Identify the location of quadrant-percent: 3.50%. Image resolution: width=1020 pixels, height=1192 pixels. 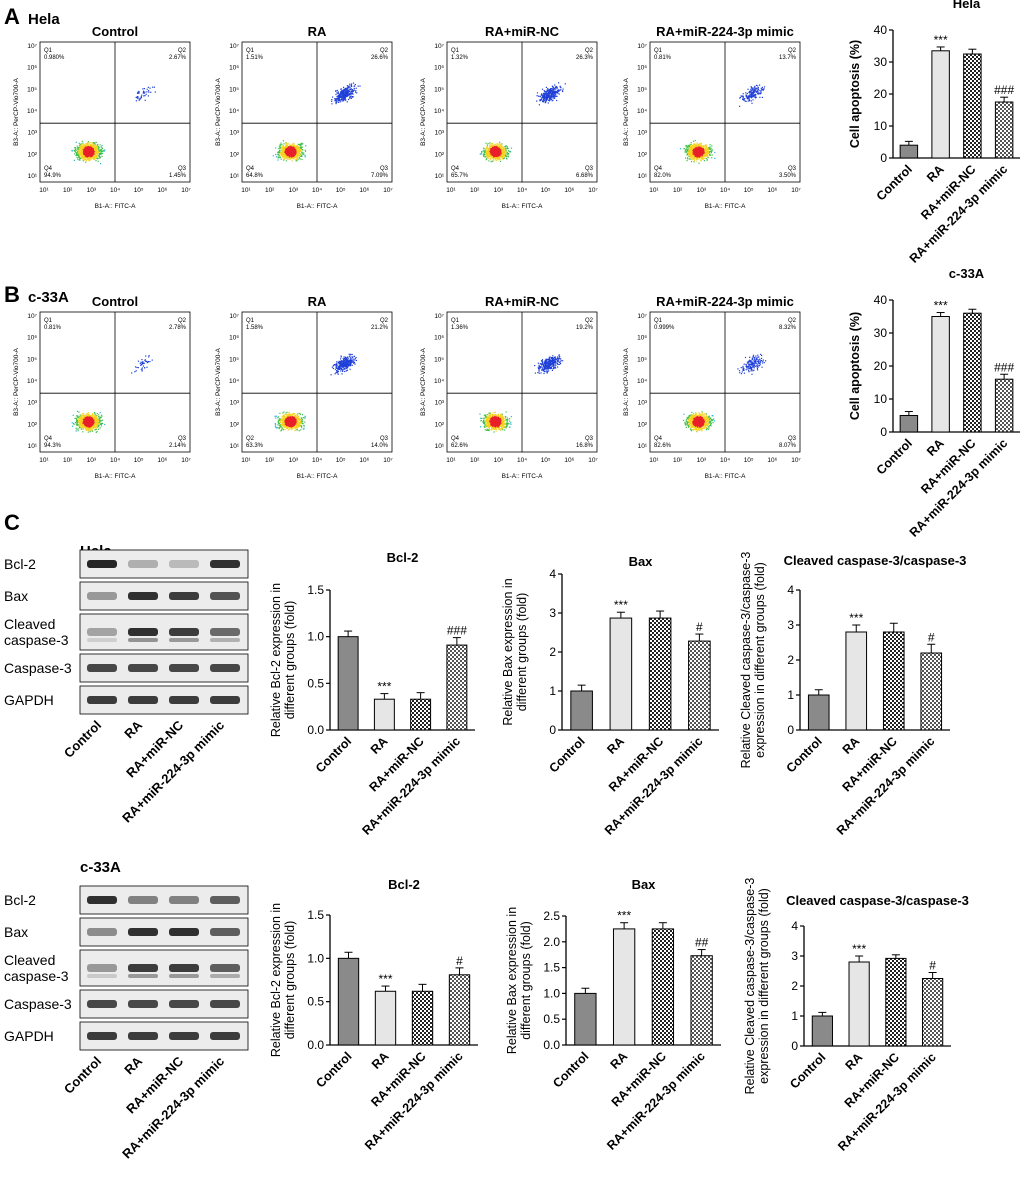
(788, 176).